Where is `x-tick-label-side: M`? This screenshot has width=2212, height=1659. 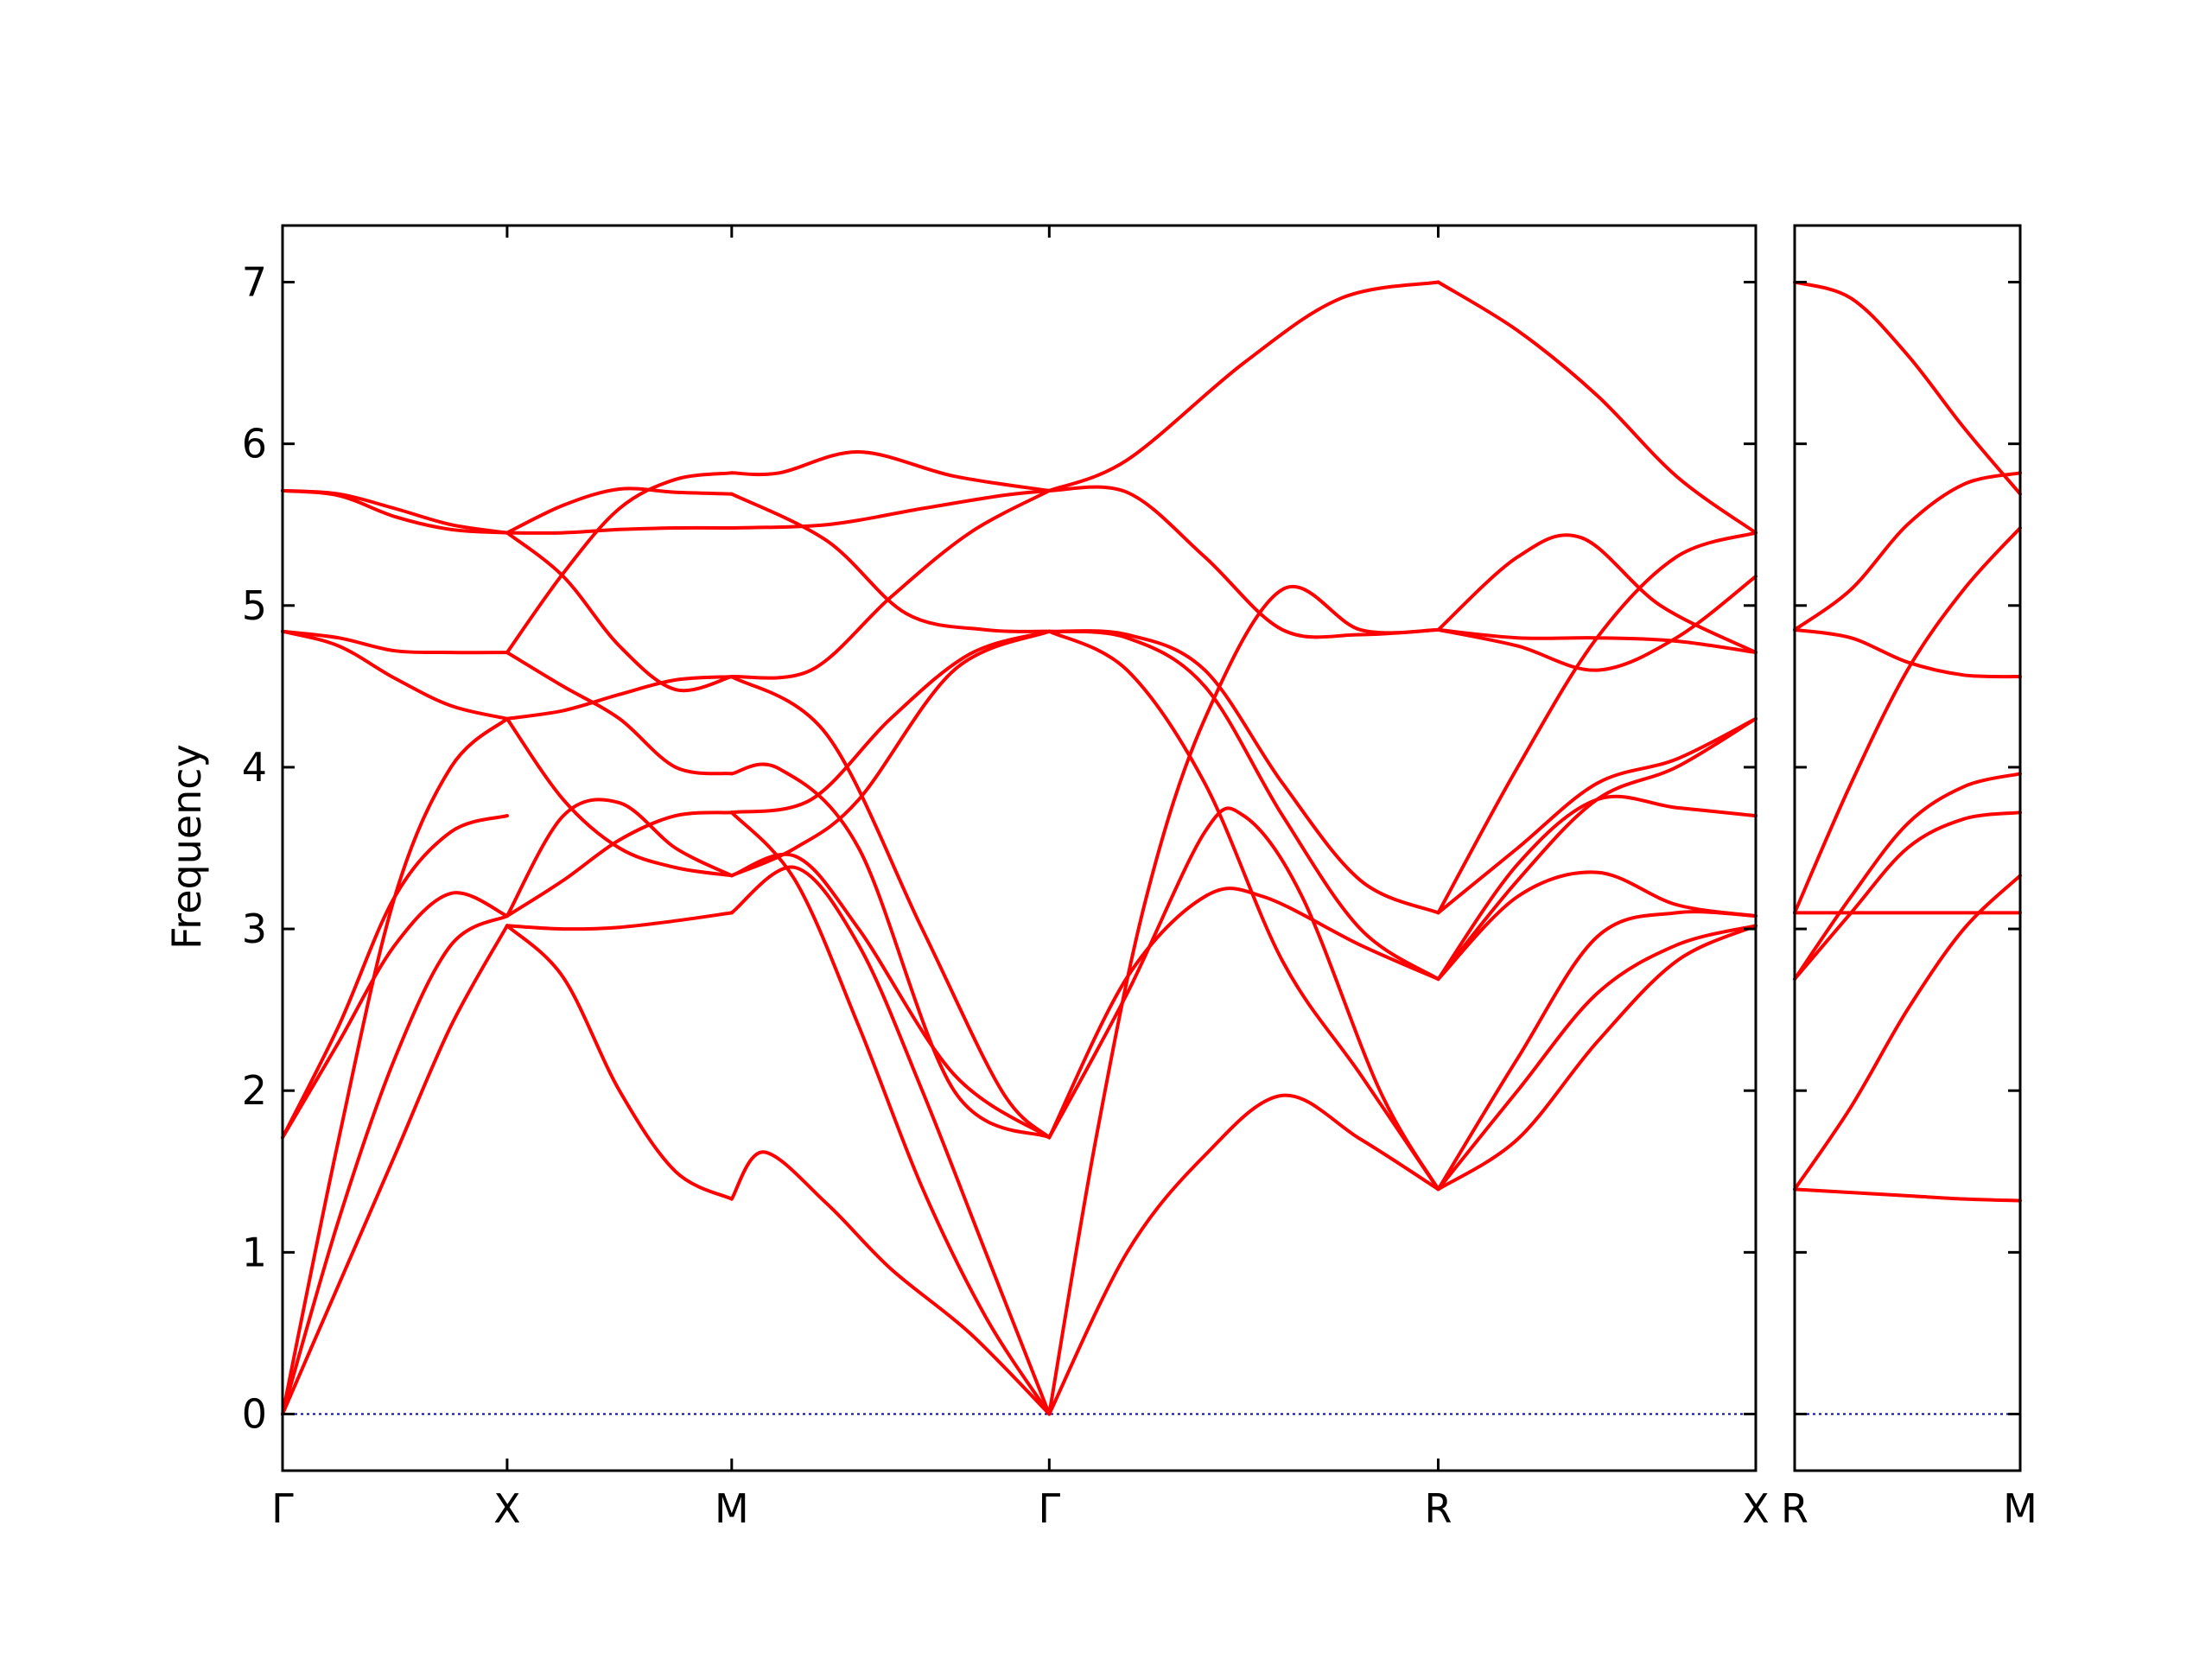
x-tick-label-side: M is located at coordinates (2020, 1508).